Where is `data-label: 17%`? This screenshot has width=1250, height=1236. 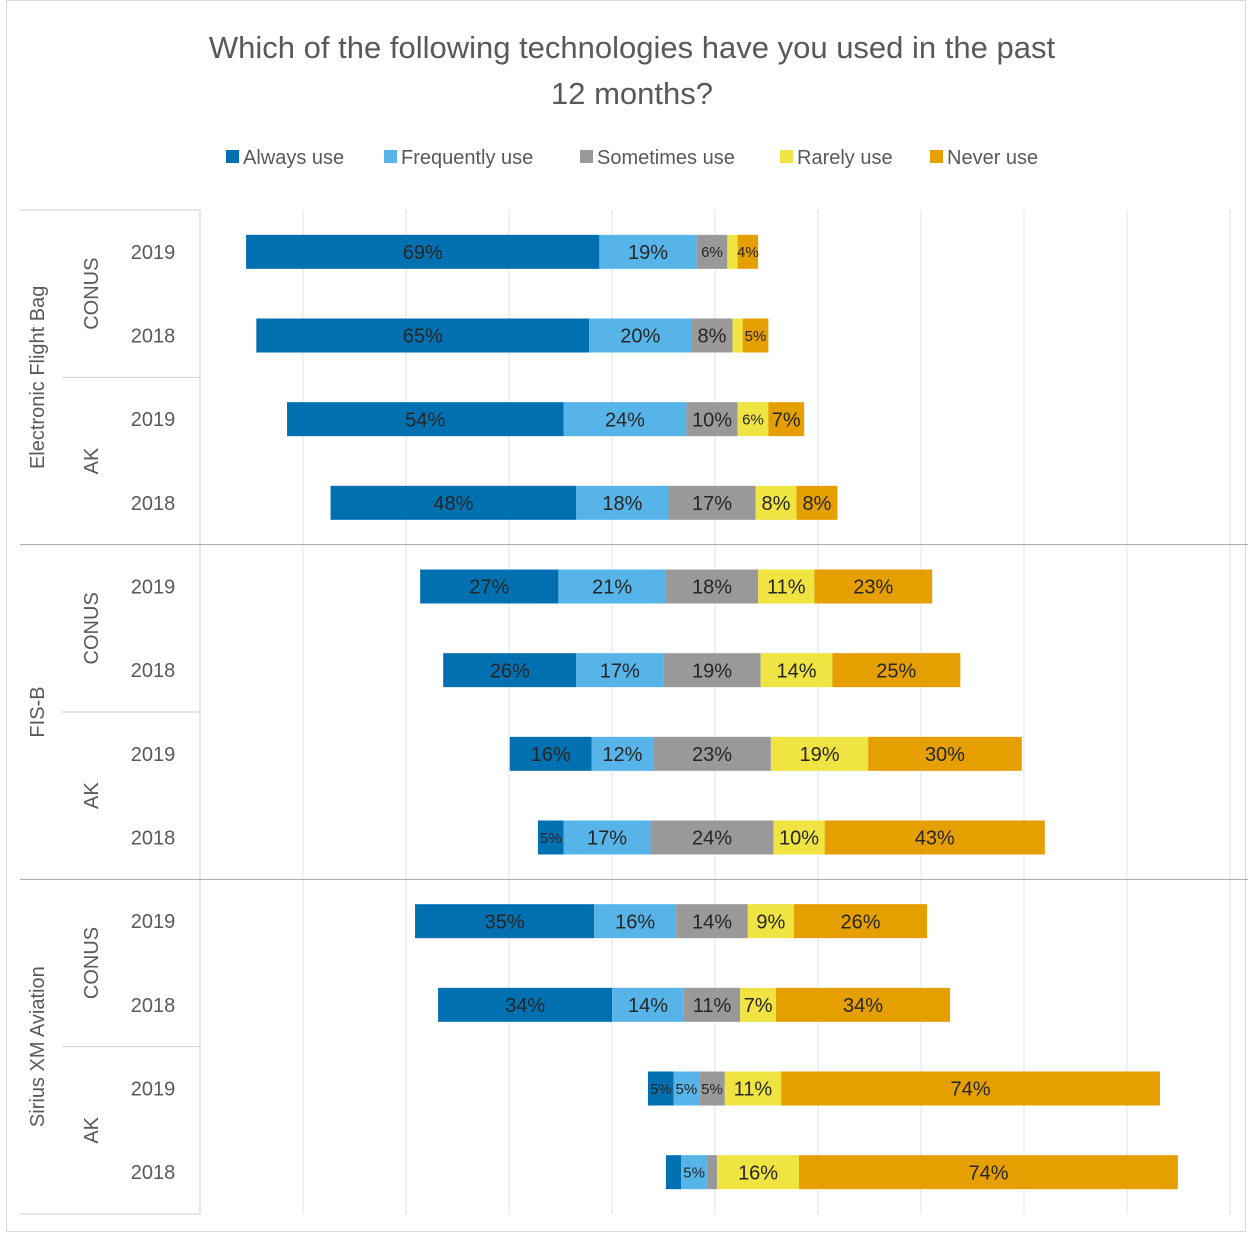
data-label: 17% is located at coordinates (607, 839).